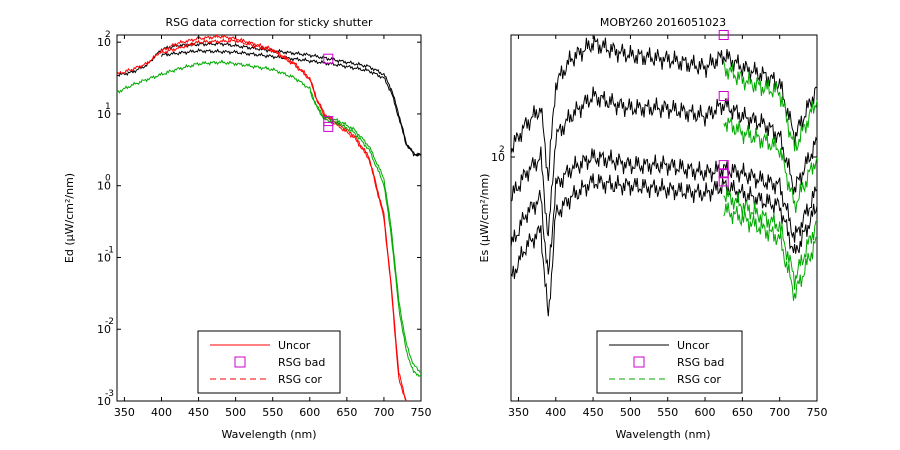 The height and width of the screenshot is (450, 900). What do you see at coordinates (421, 412) in the screenshot?
I see `ed-x-tick-label: 750` at bounding box center [421, 412].